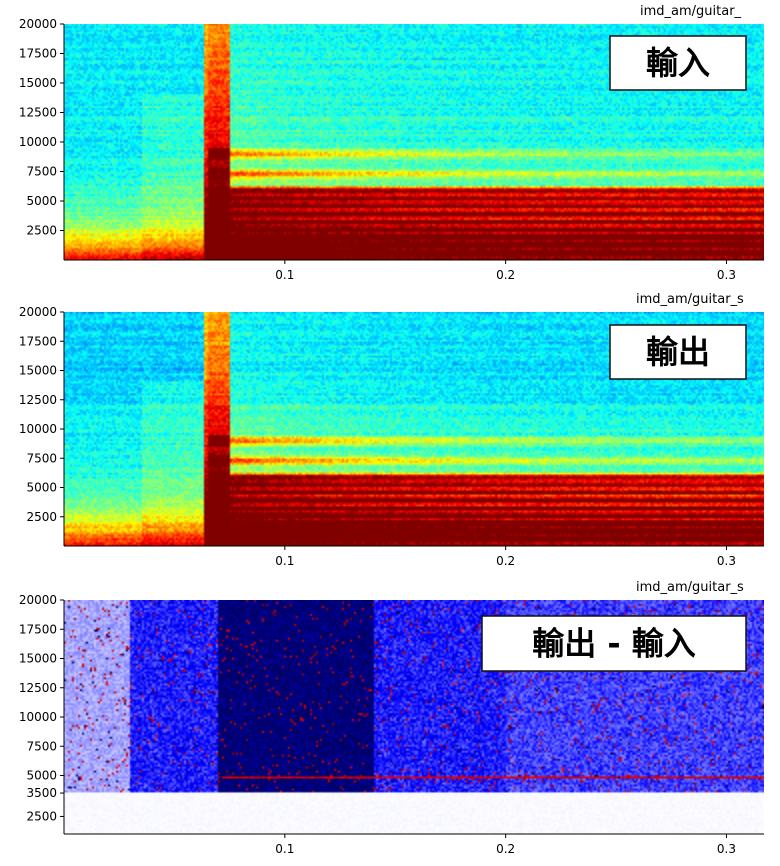 The image size is (780, 866). Describe the element at coordinates (691, 11) in the screenshot. I see `panel-title: imd_am/guitar_` at that location.